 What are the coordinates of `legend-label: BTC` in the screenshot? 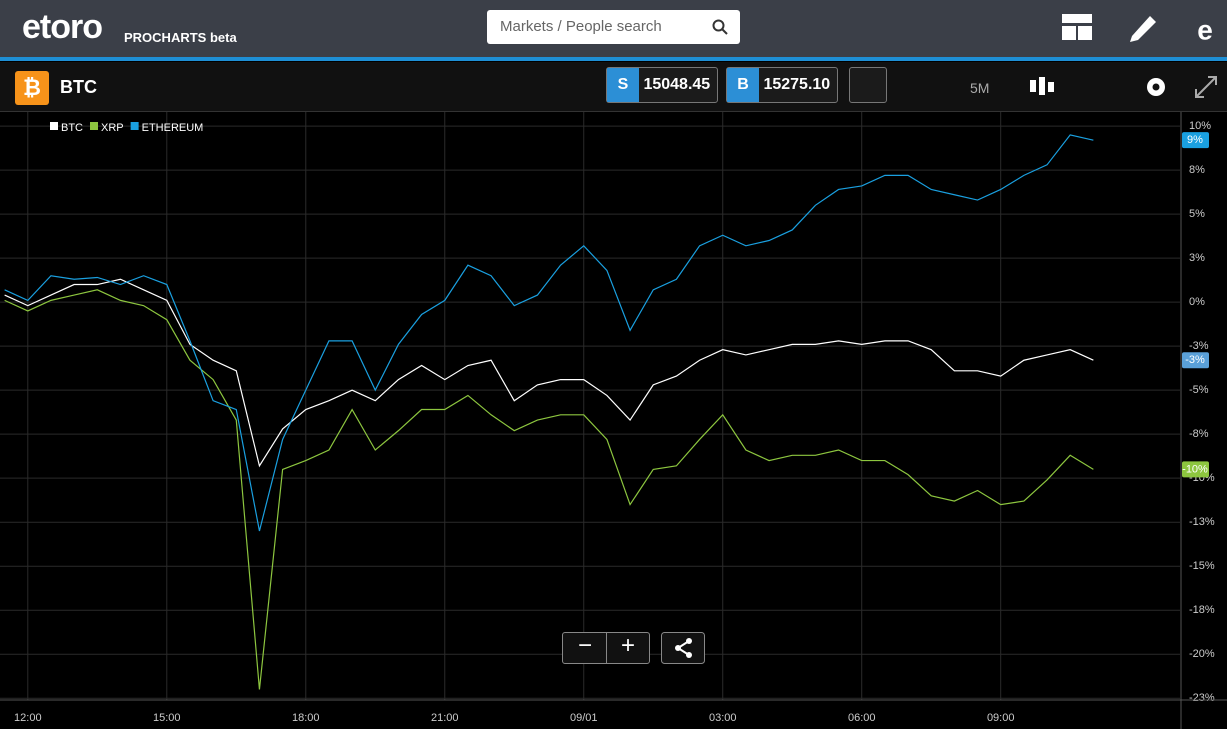 It's located at (72, 128).